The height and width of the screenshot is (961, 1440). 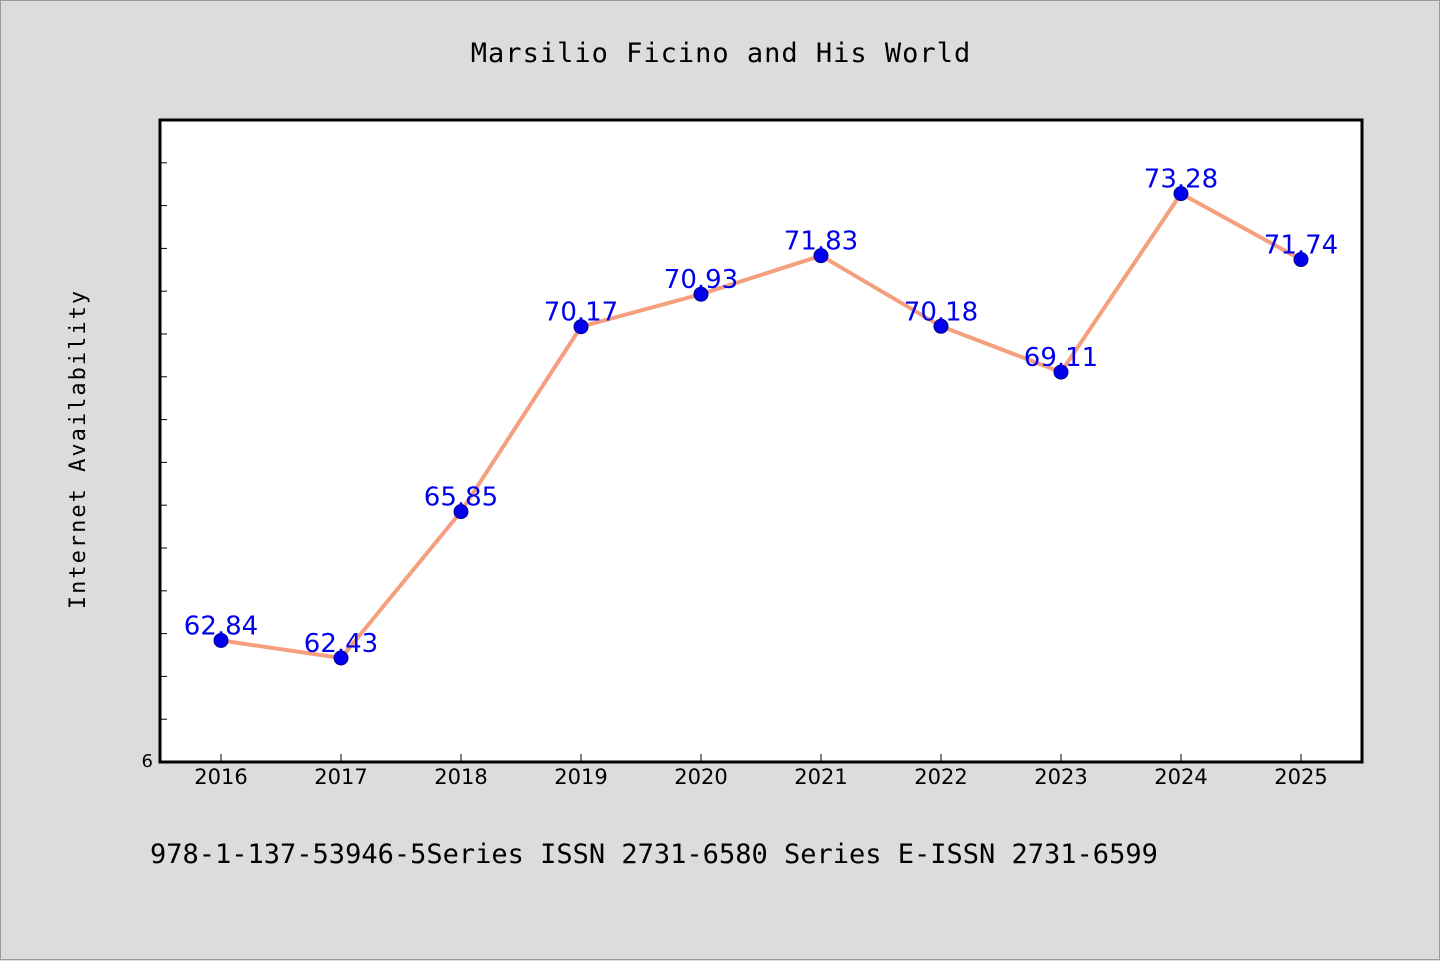 What do you see at coordinates (721, 53) in the screenshot?
I see `chart-title: Marsilio Ficino and His World` at bounding box center [721, 53].